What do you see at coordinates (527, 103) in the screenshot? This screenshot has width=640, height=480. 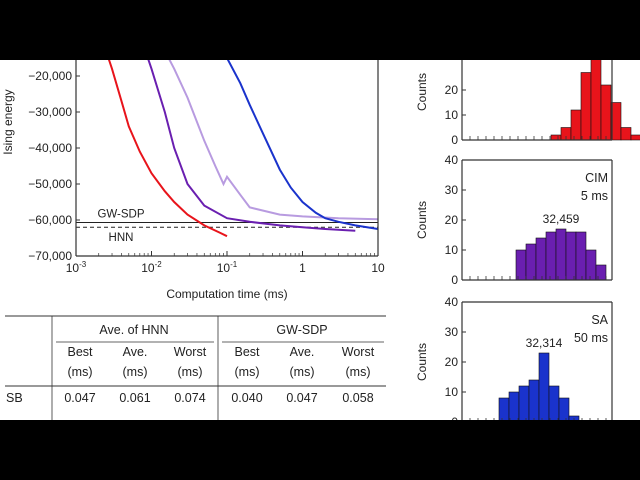 I see `histogram-sb: 20 10 0 Counts` at bounding box center [527, 103].